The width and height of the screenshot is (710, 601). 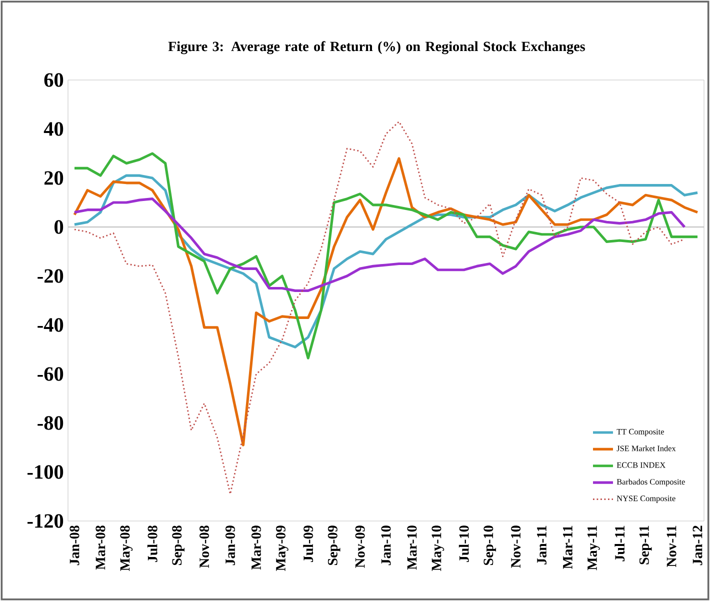 What do you see at coordinates (75, 546) in the screenshot?
I see `x-tick-label: Jan-08` at bounding box center [75, 546].